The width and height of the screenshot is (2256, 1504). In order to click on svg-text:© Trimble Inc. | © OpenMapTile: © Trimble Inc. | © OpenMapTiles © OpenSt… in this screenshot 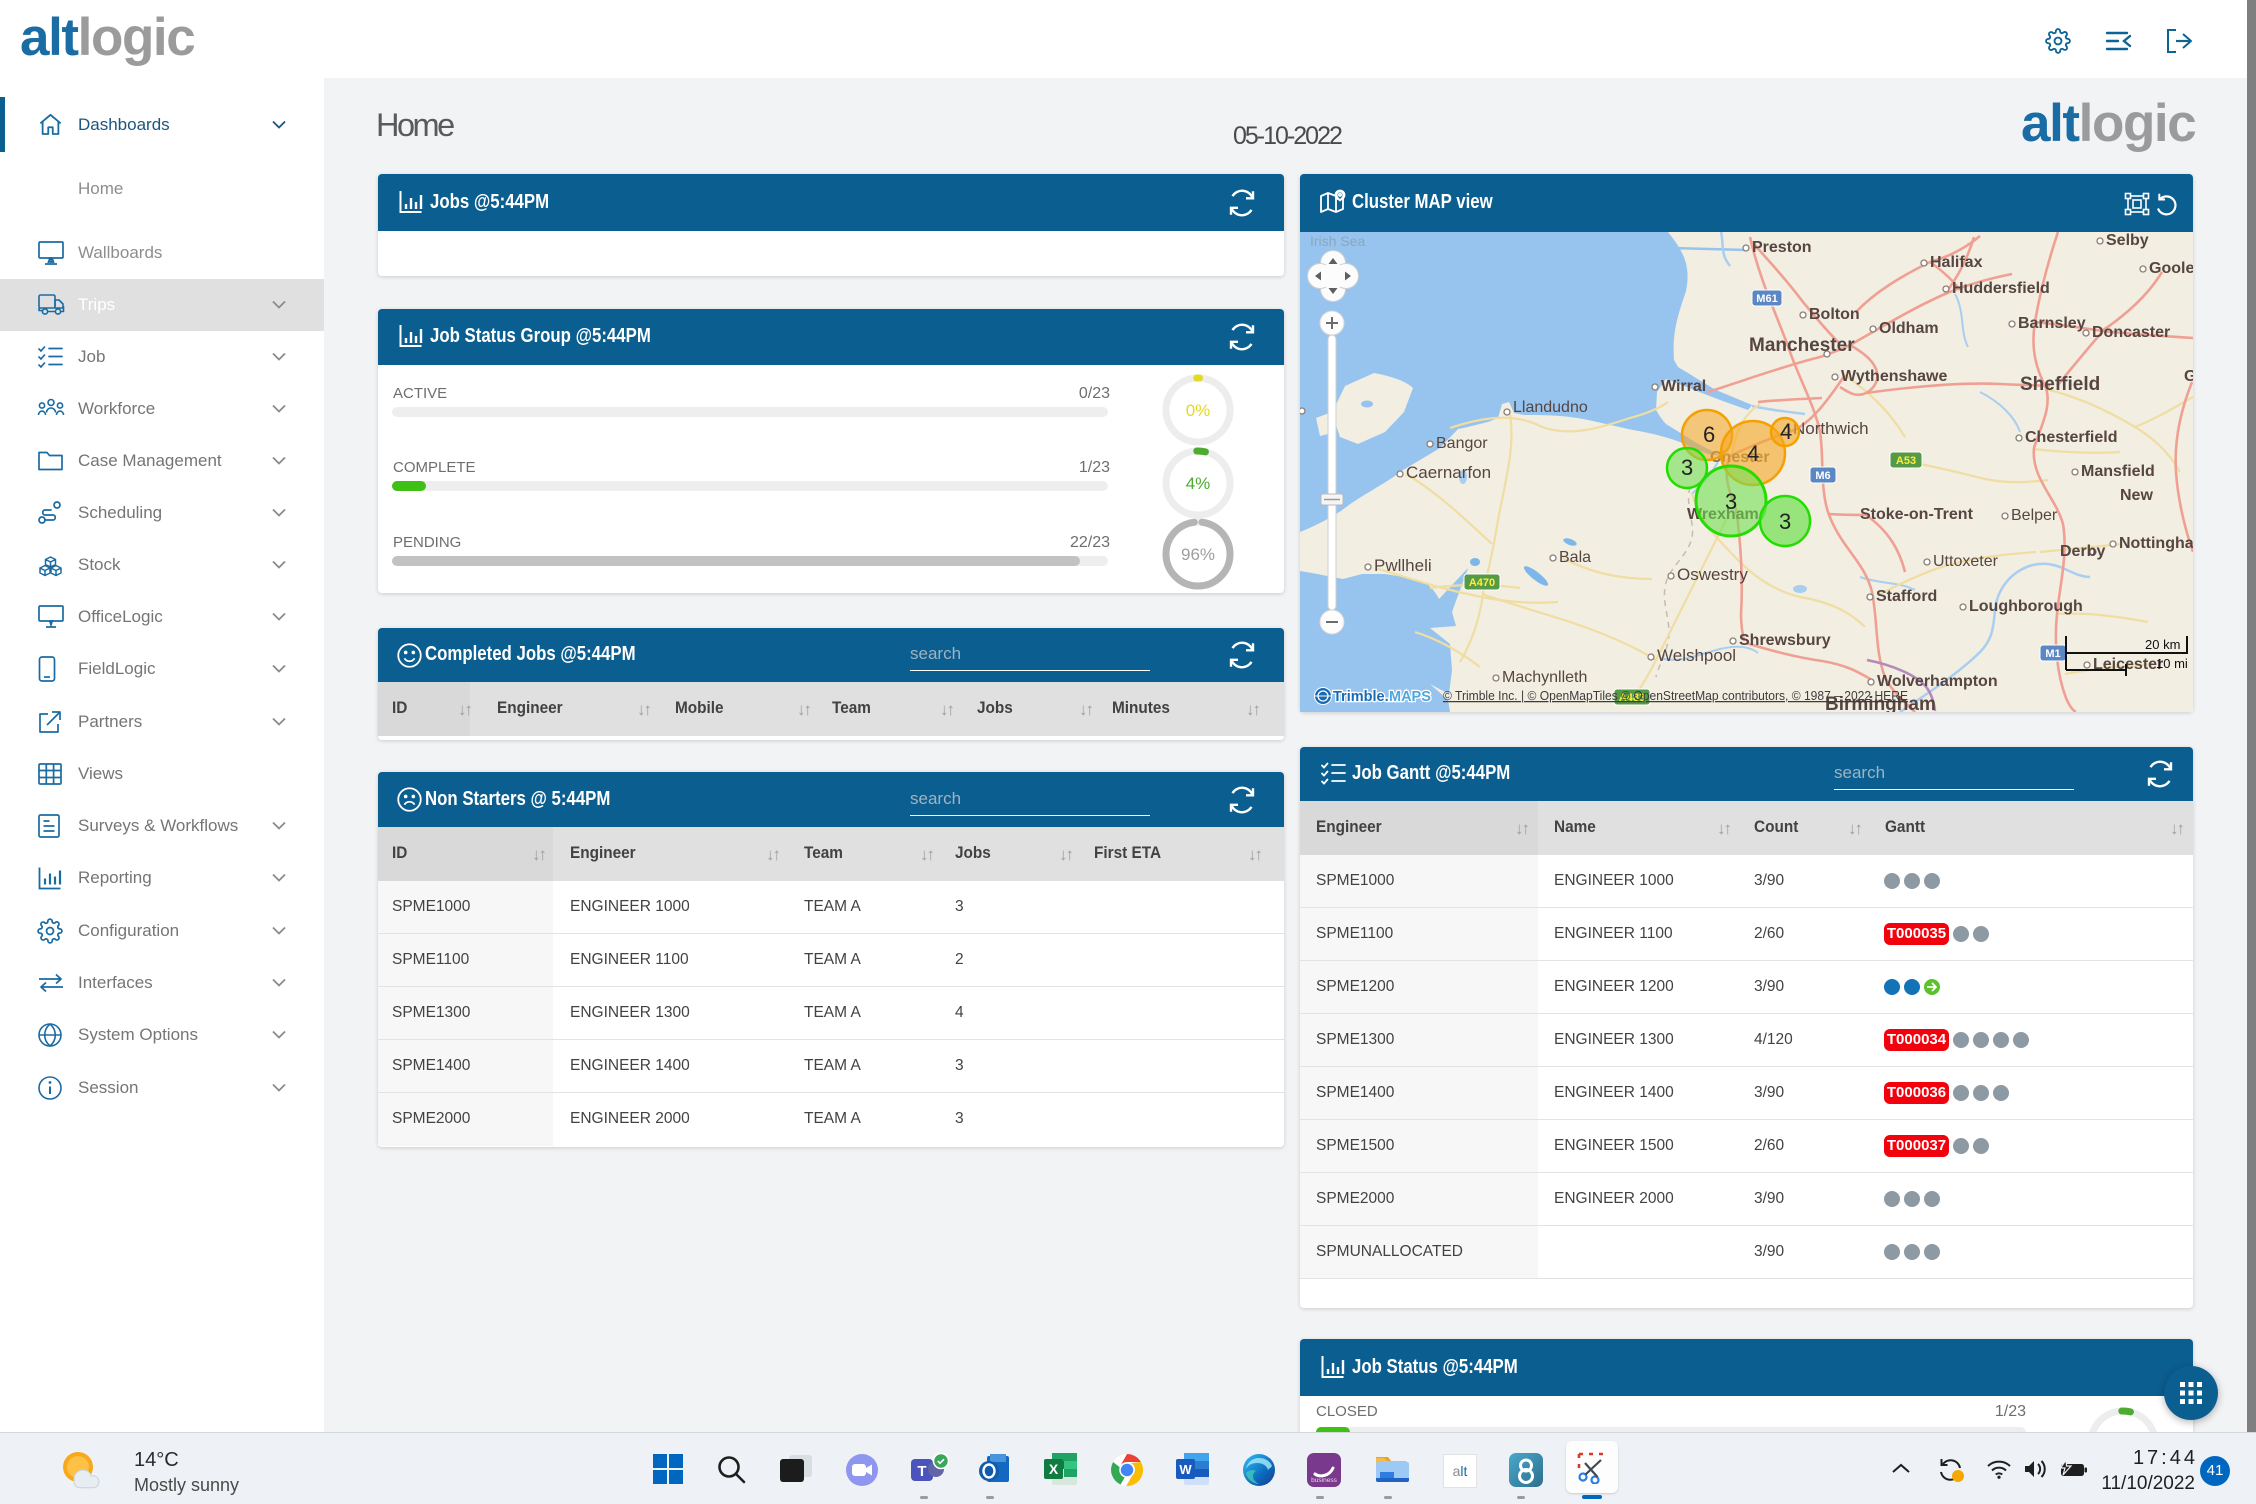, I will do `click(1675, 696)`.